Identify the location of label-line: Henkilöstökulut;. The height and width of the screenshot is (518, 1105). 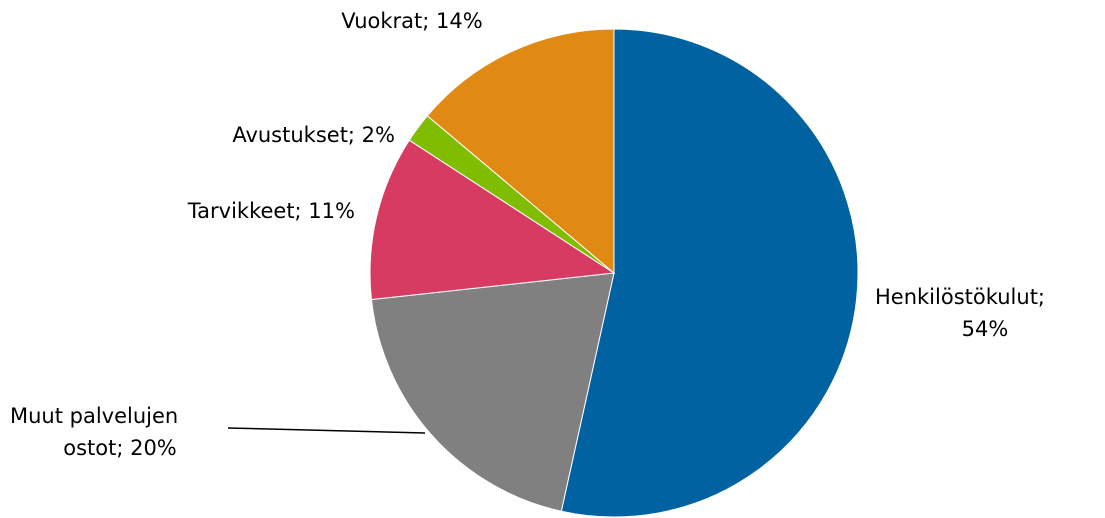
(960, 297).